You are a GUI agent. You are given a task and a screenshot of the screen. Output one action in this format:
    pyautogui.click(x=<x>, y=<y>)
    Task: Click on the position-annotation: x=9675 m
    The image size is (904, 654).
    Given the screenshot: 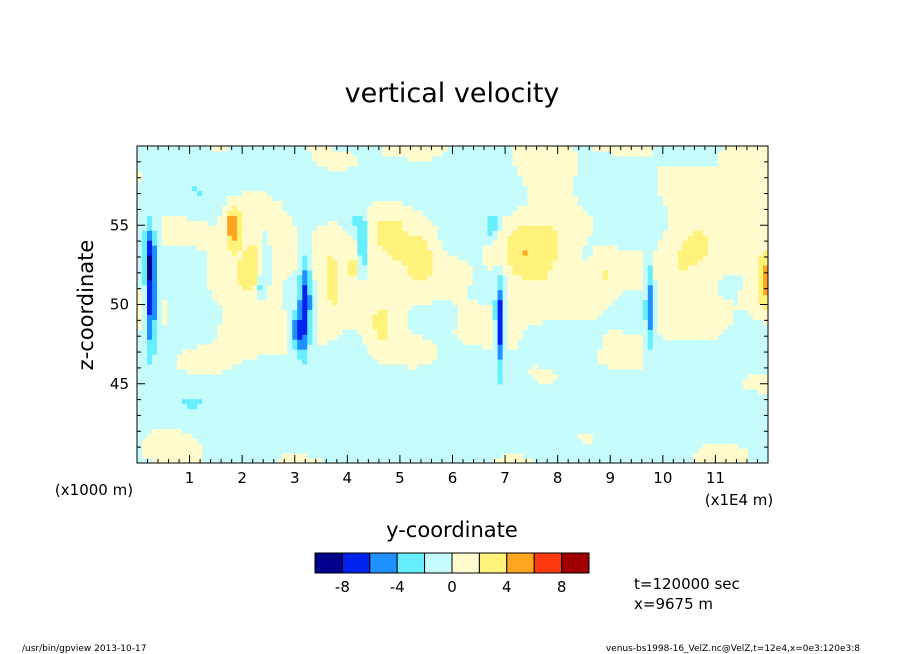 What is the action you would take?
    pyautogui.click(x=673, y=604)
    